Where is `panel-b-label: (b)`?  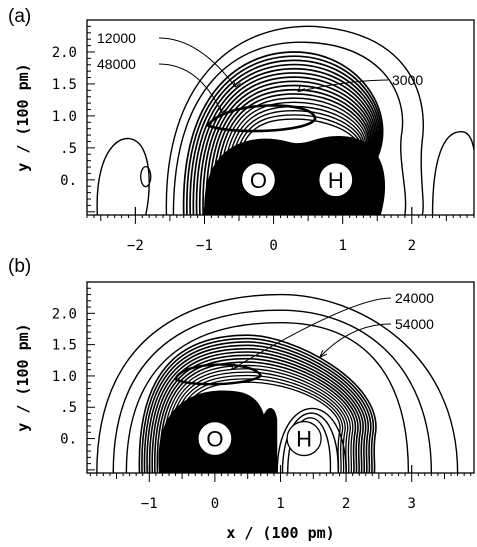
panel-b-label: (b) is located at coordinates (19, 266).